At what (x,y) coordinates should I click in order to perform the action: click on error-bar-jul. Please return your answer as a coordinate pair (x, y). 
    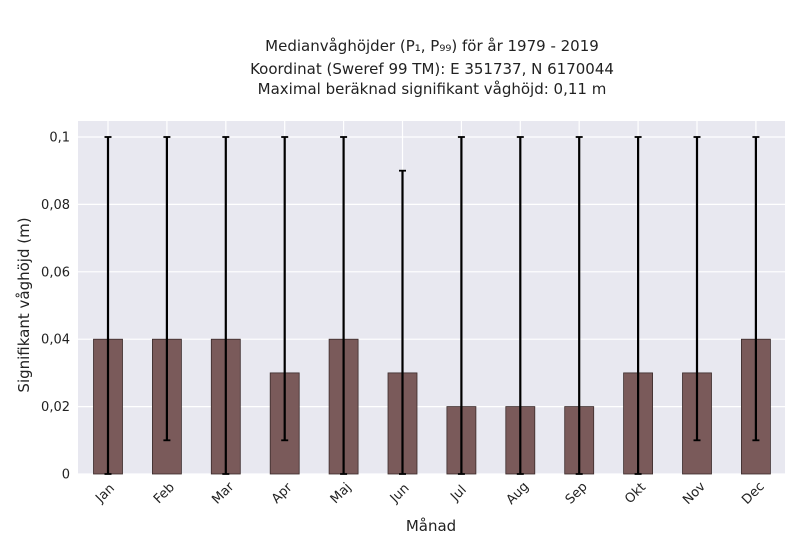
    Looking at the image, I should click on (461, 305).